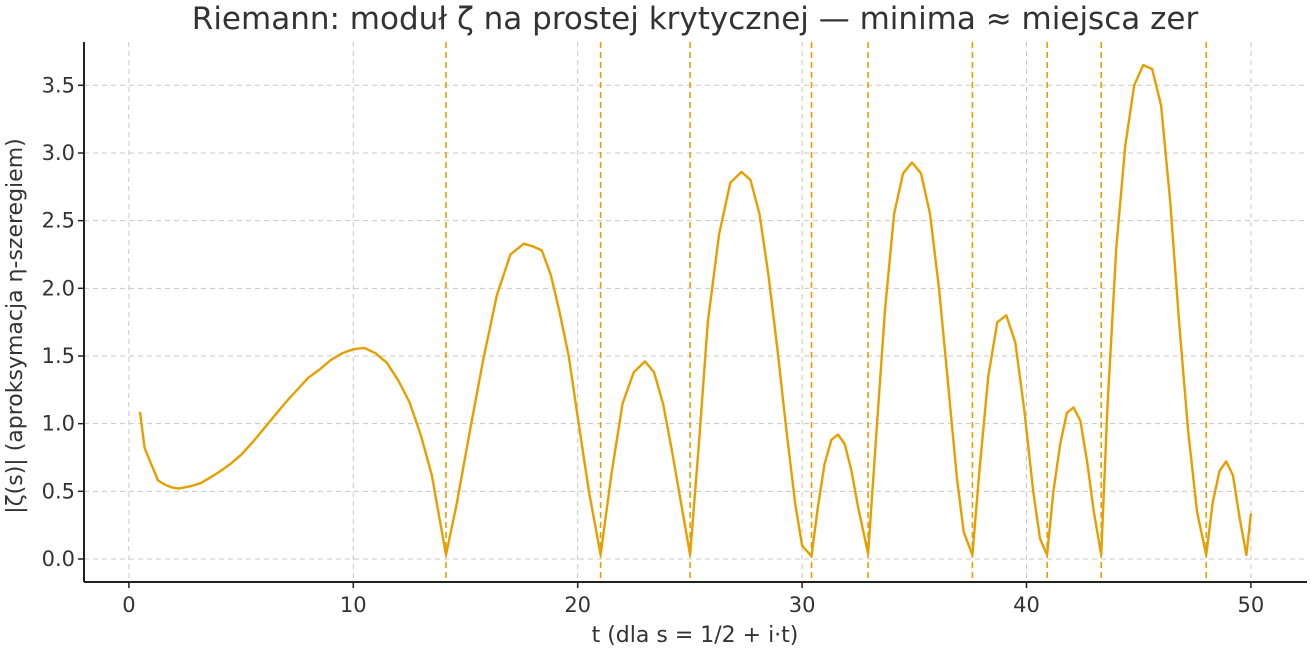 The image size is (1310, 650). What do you see at coordinates (802, 605) in the screenshot?
I see `x-tick-label-3: 30` at bounding box center [802, 605].